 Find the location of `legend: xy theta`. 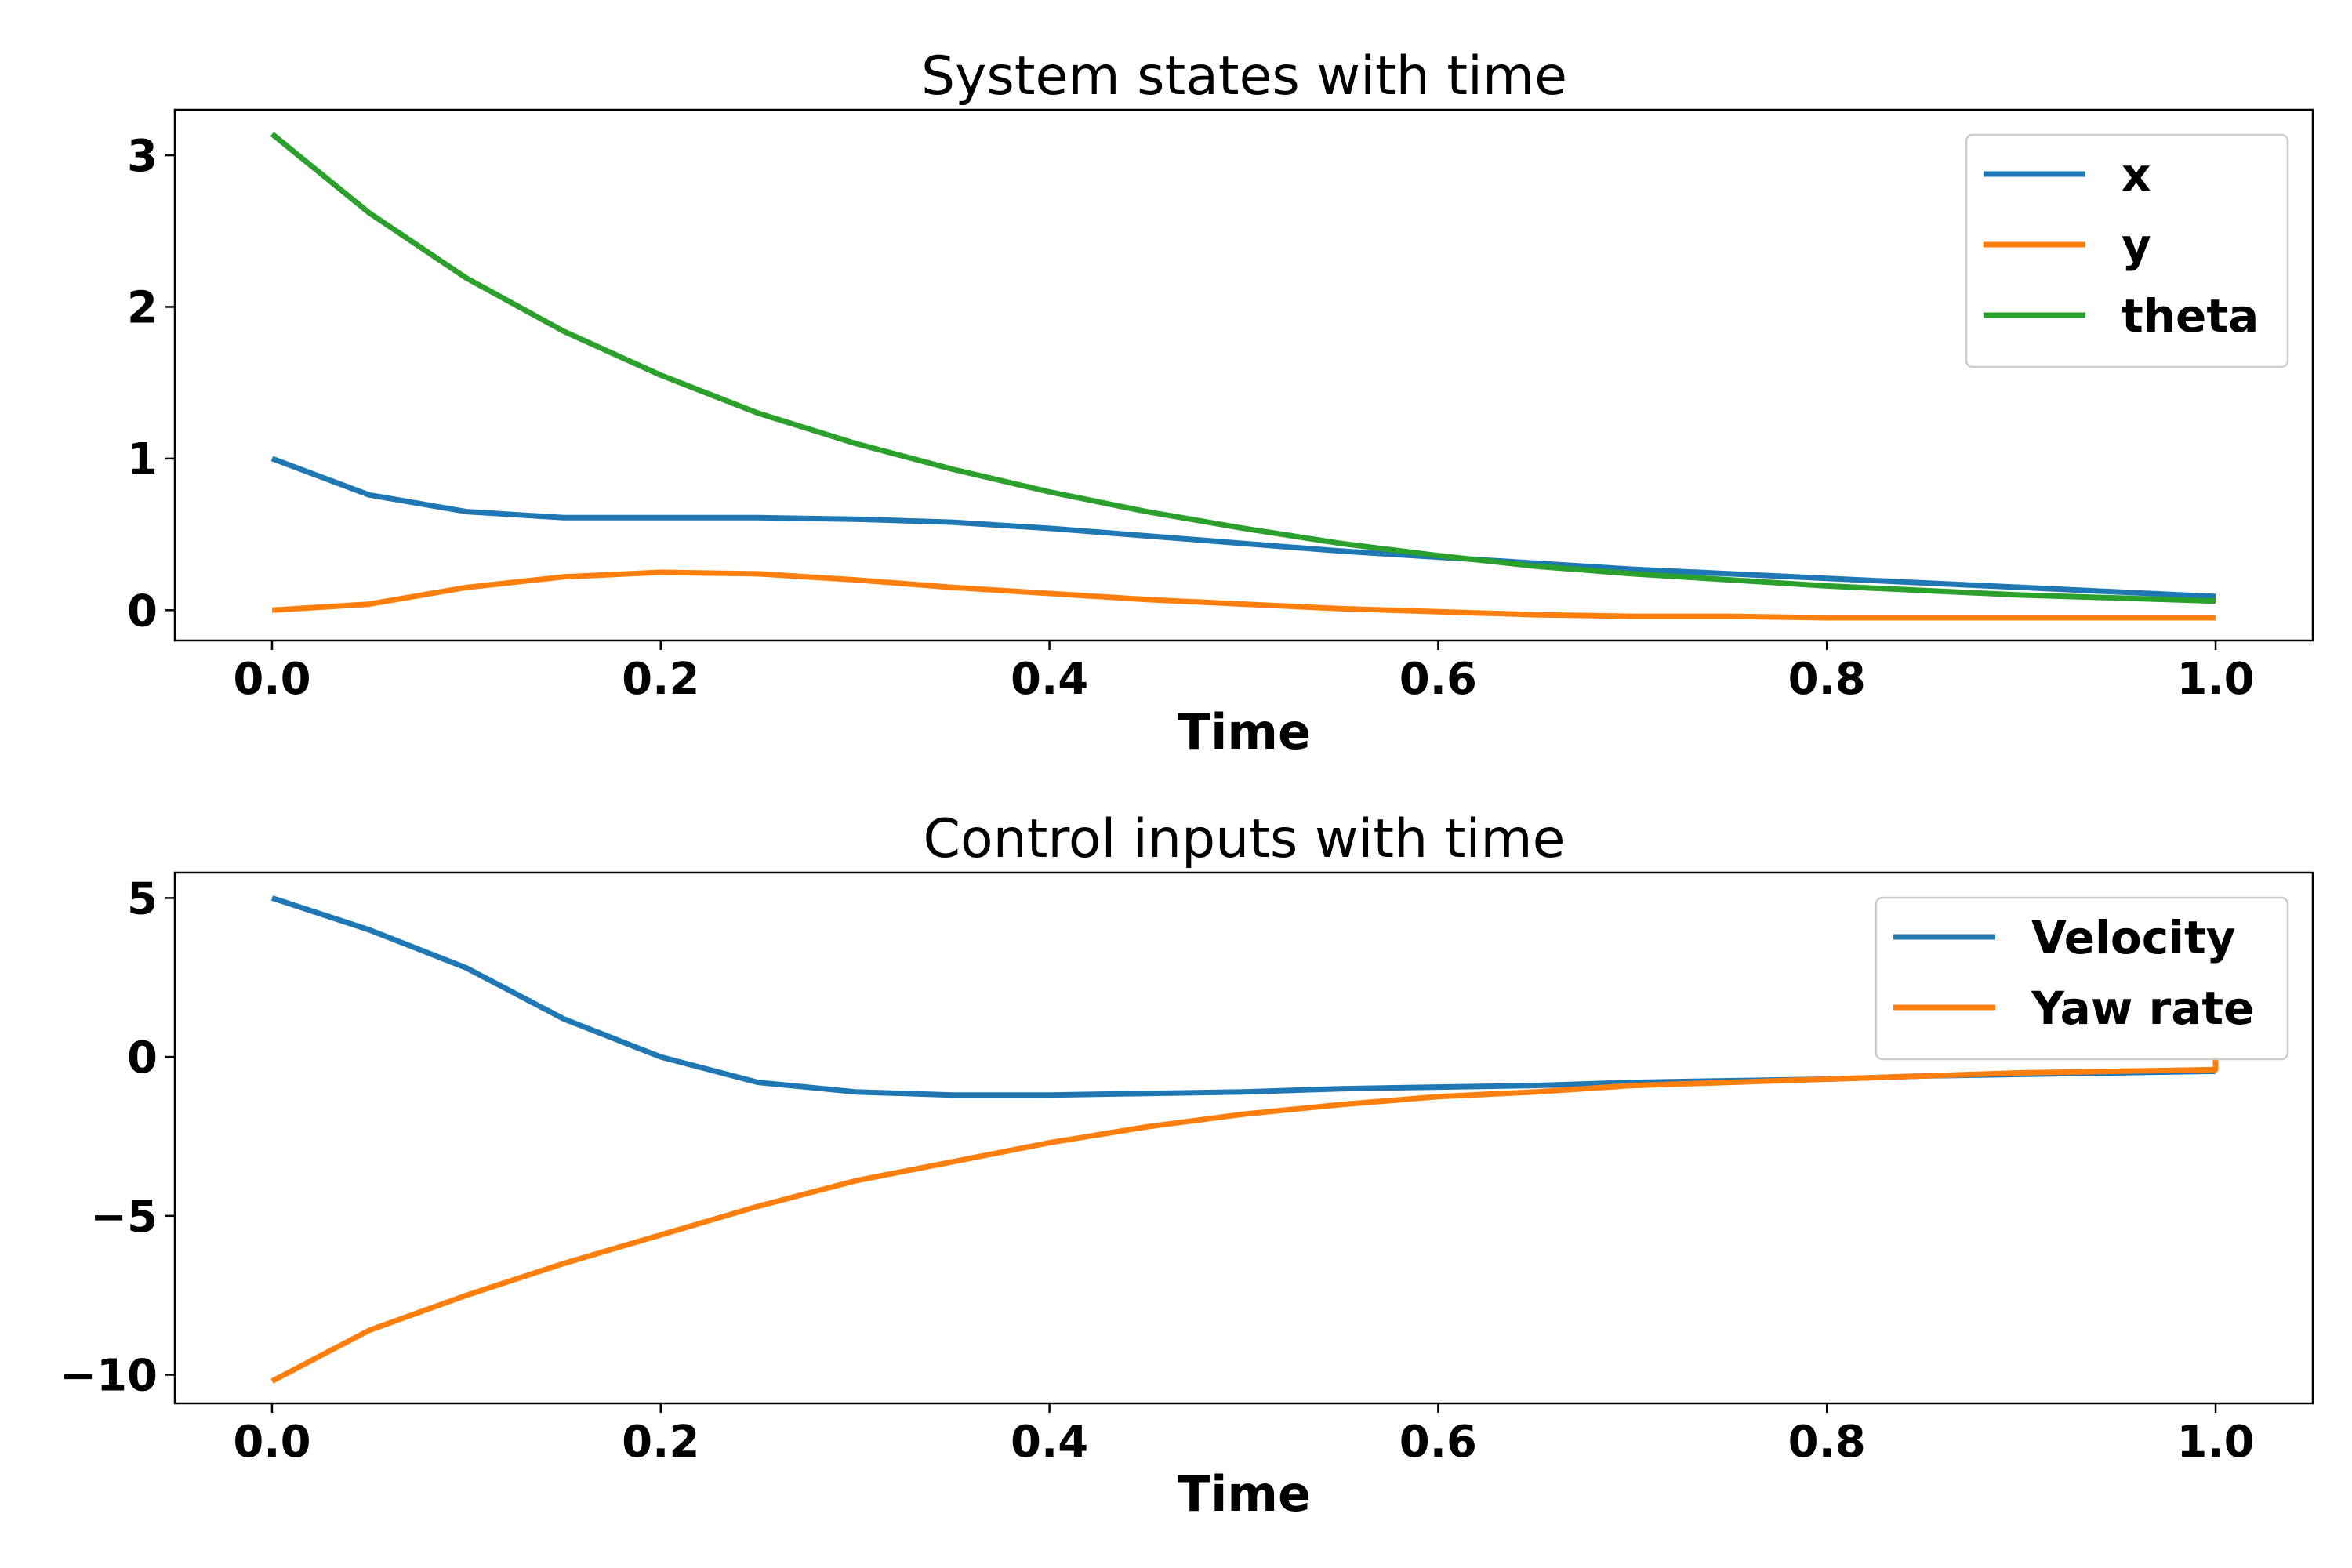

legend: xy theta is located at coordinates (2127, 250).